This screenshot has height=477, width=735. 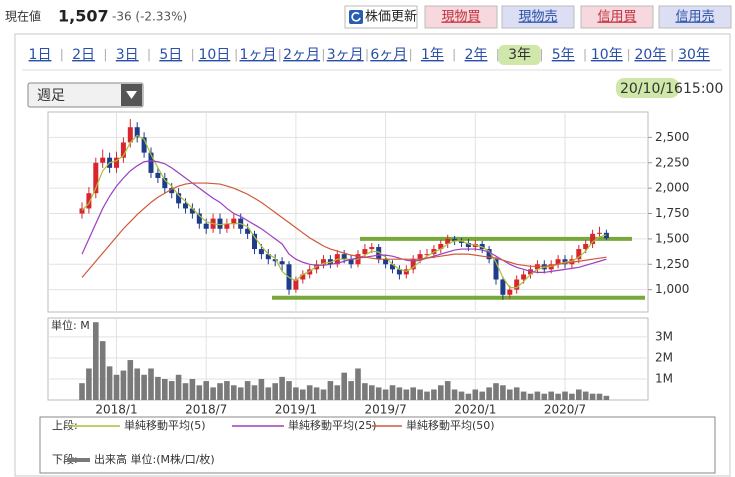 I want to click on price-change: -36 (-2.33%), so click(x=149, y=17).